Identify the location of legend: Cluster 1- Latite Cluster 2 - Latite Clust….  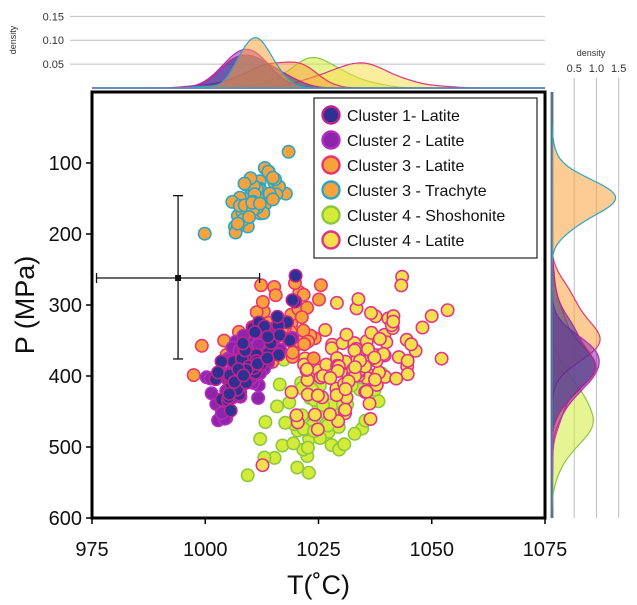
(425, 178).